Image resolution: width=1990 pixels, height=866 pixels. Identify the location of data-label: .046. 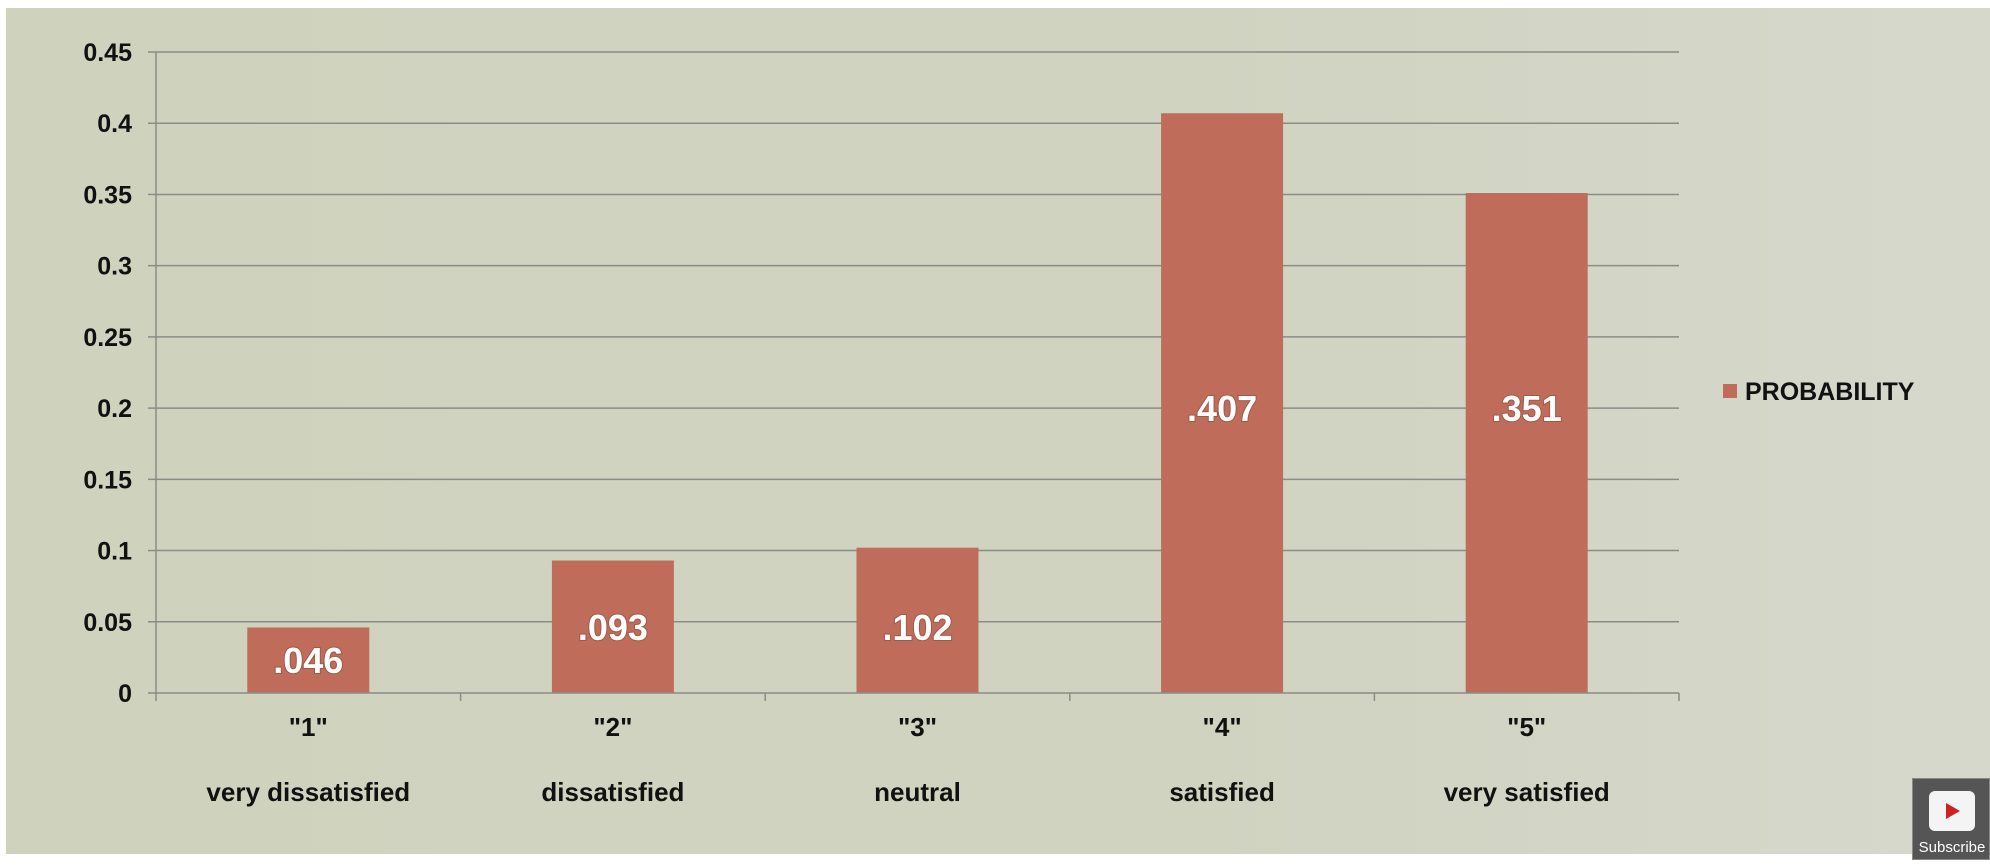
(308, 660).